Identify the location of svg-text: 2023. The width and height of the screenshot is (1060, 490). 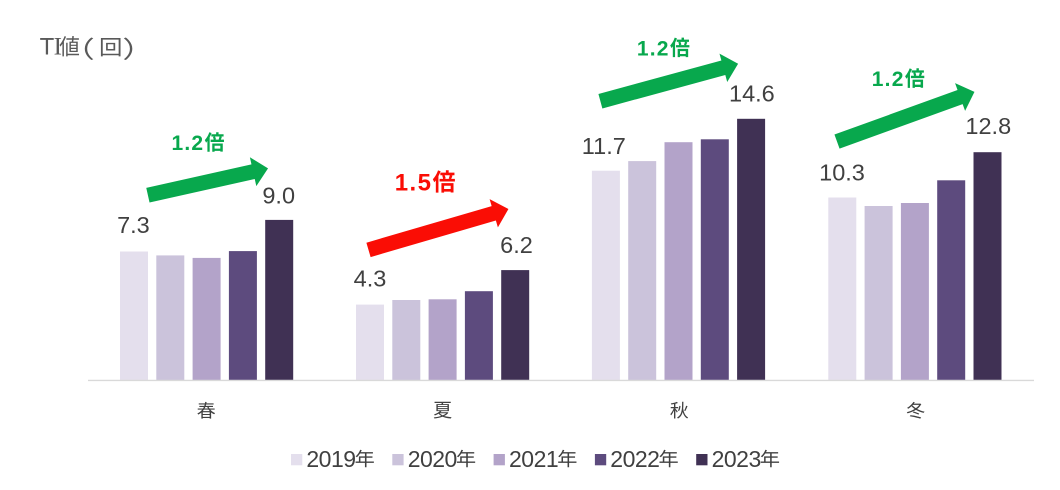
(736, 459).